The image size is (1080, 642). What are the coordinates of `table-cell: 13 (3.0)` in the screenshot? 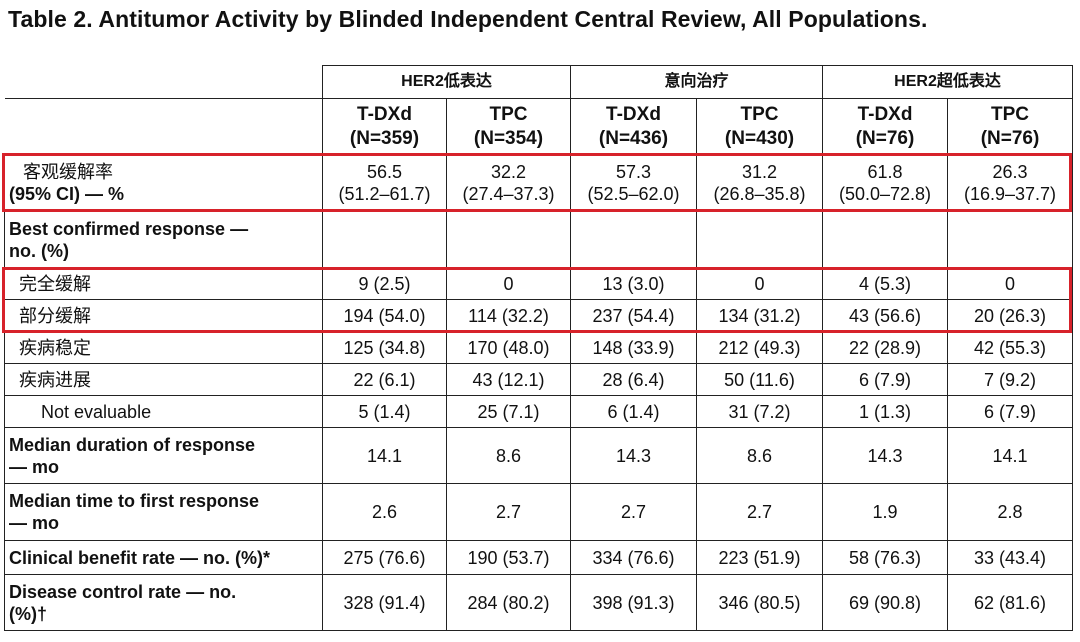 It's located at (633, 283).